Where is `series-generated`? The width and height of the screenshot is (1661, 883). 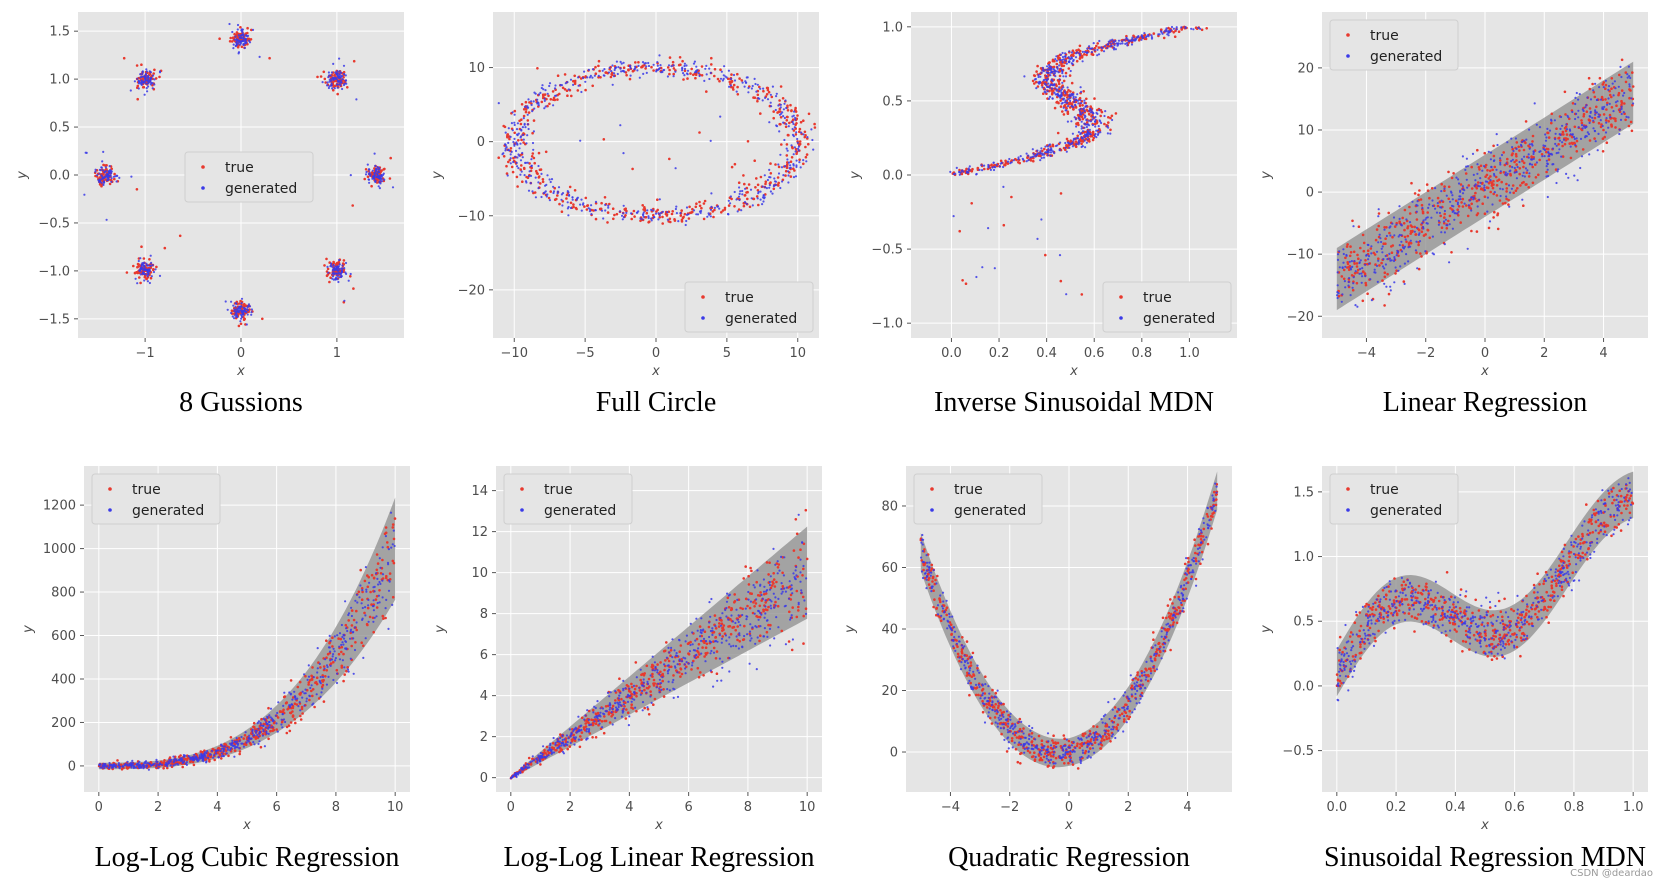 series-generated is located at coordinates (656, 140).